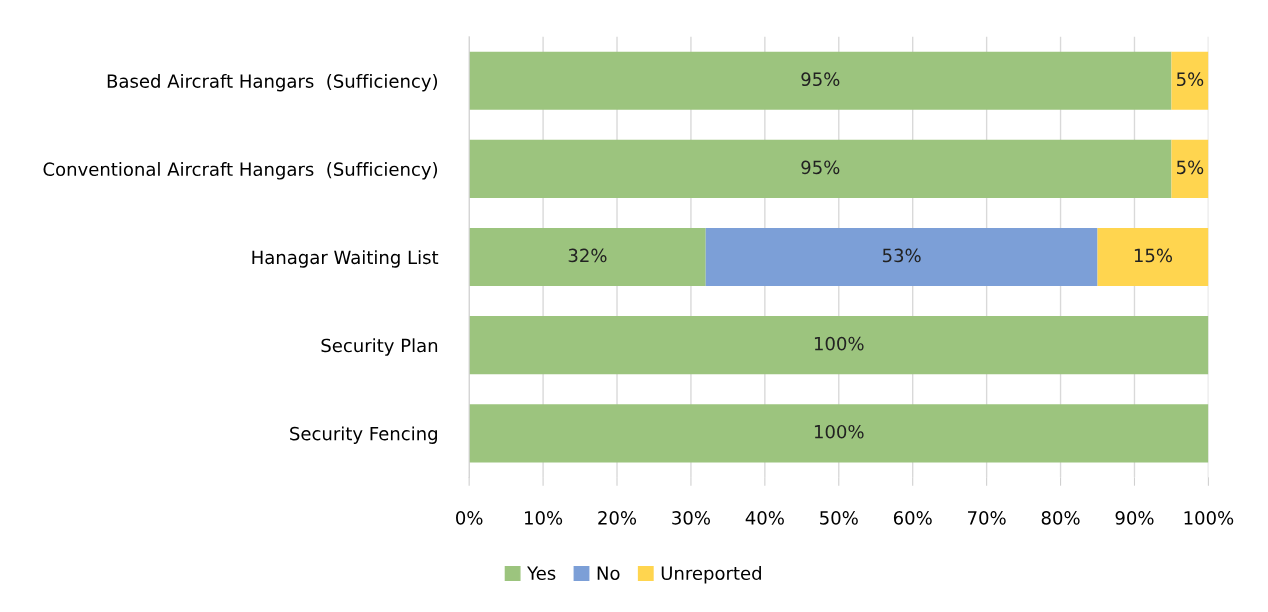 Image resolution: width=1268 pixels, height=612 pixels. What do you see at coordinates (240, 171) in the screenshot?
I see `y-tick-label: Conventional Aircraft Hangars (Sufficiency)` at bounding box center [240, 171].